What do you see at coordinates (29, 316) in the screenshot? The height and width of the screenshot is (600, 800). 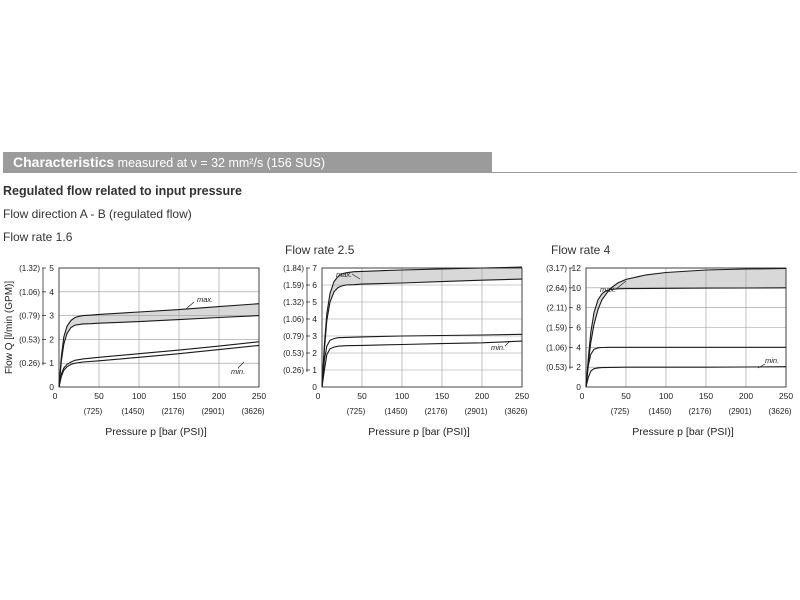 I see `y-tick-label-gpm: (0.79)` at bounding box center [29, 316].